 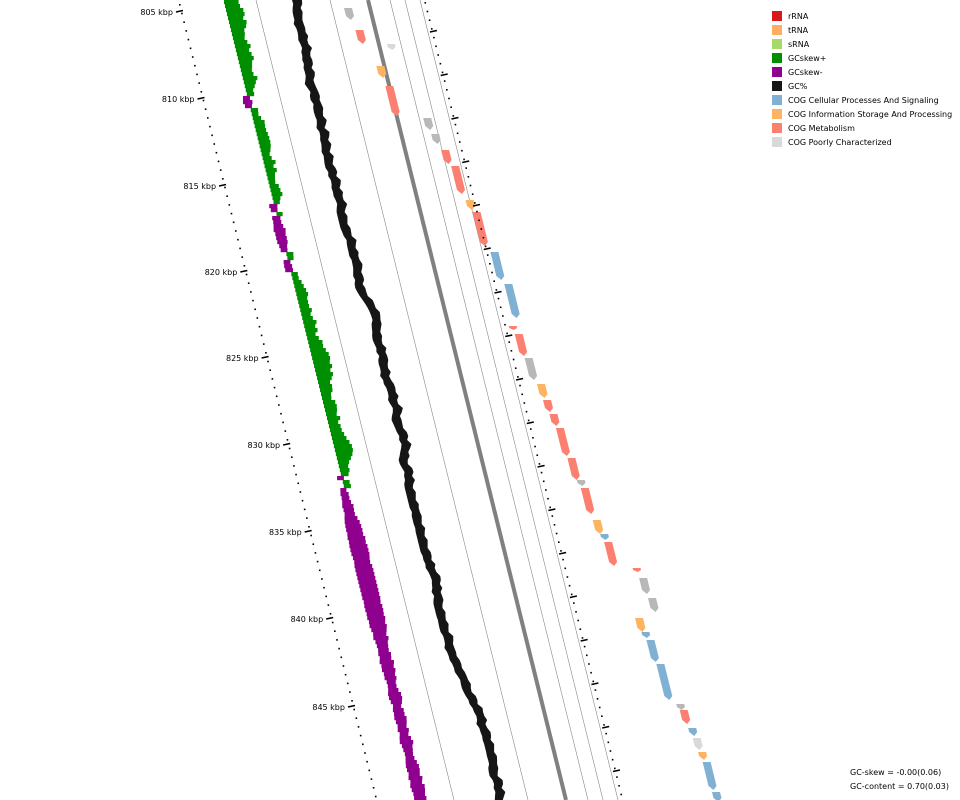 What do you see at coordinates (798, 30) in the screenshot?
I see `legend-label: tRNA` at bounding box center [798, 30].